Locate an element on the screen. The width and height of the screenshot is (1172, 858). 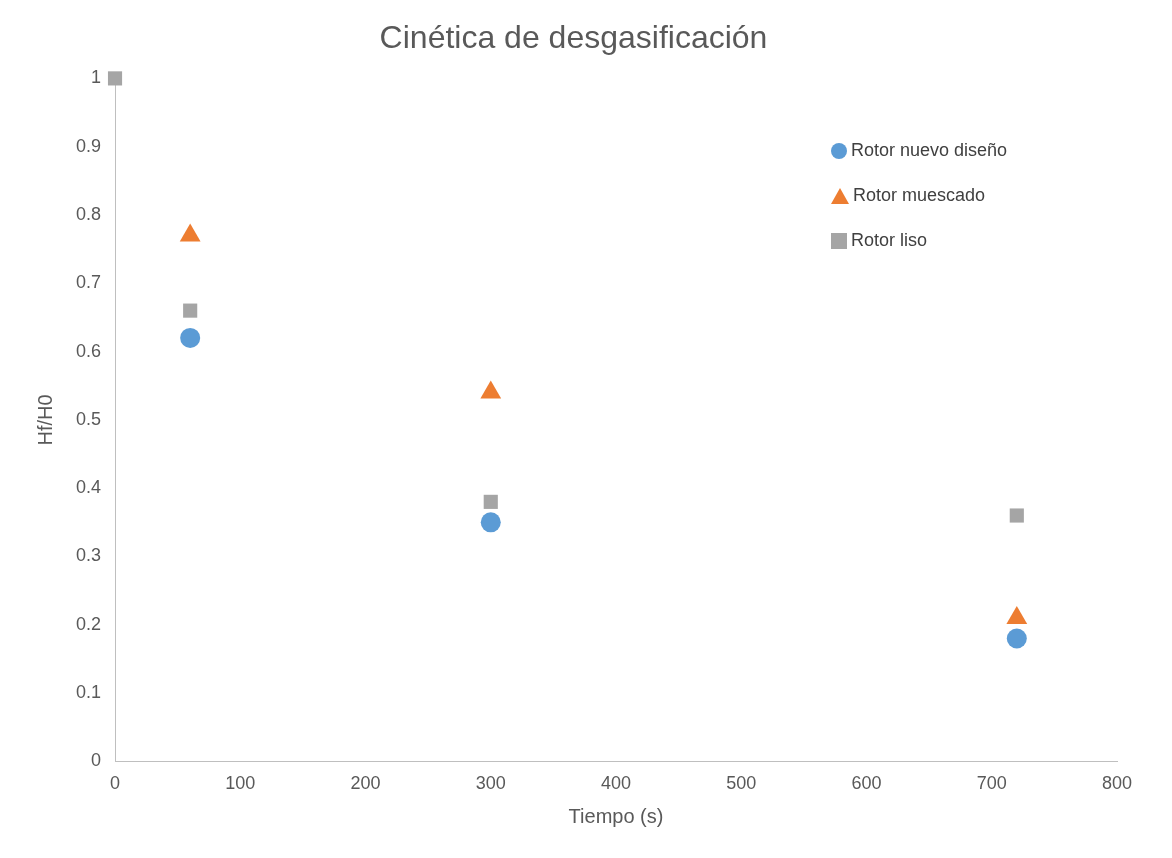
y-tick-label: 0.3 is located at coordinates (88, 555).